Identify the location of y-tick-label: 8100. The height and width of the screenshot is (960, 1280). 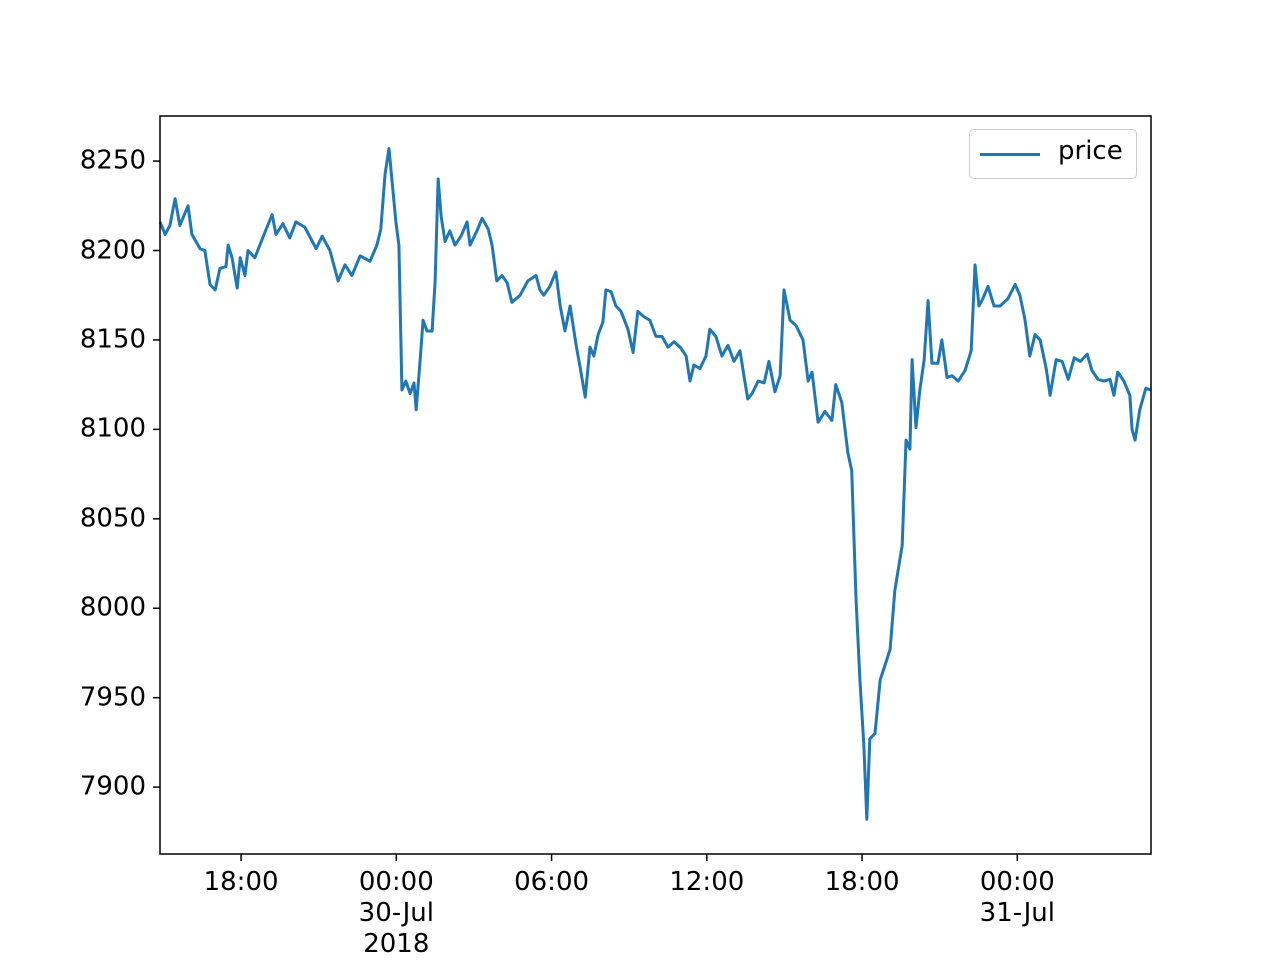
(112, 428).